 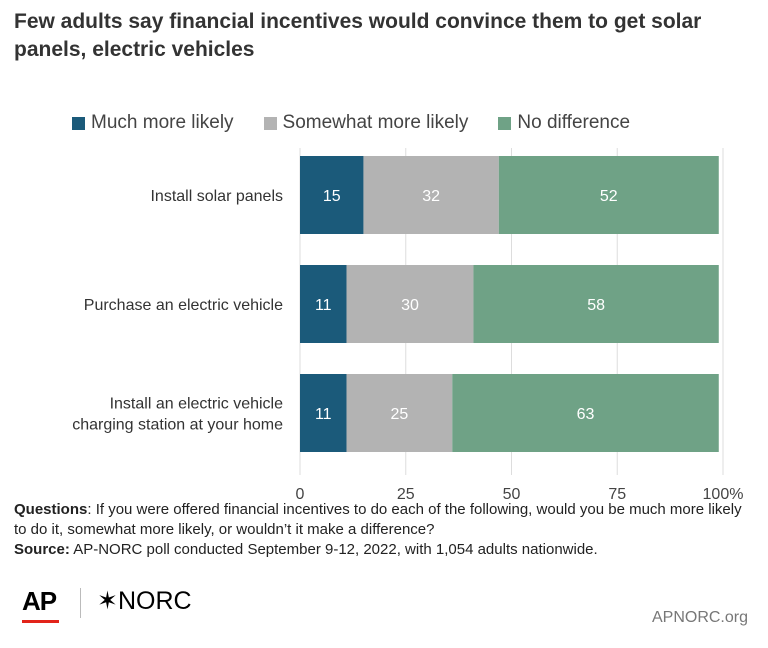 I want to click on questions-label: Questions, so click(x=51, y=509).